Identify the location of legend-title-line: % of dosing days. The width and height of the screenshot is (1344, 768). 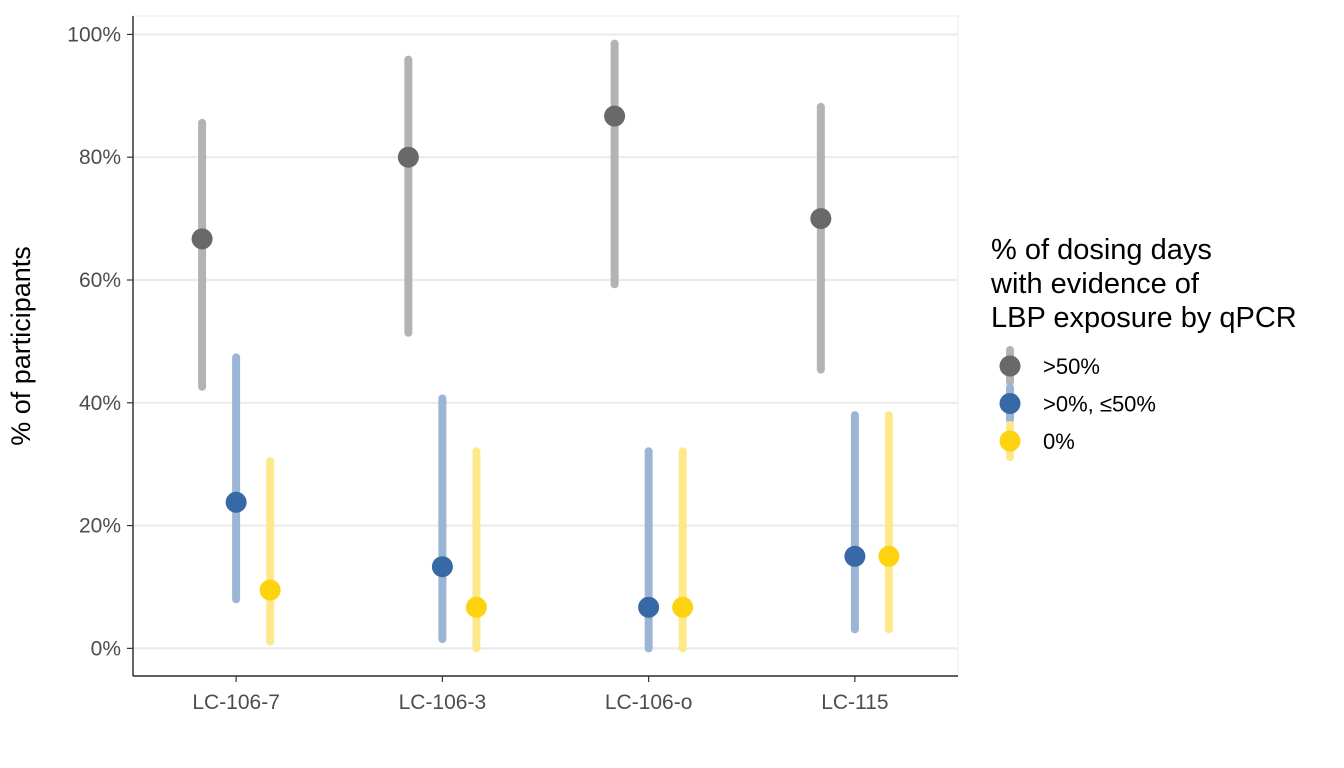
(1101, 250).